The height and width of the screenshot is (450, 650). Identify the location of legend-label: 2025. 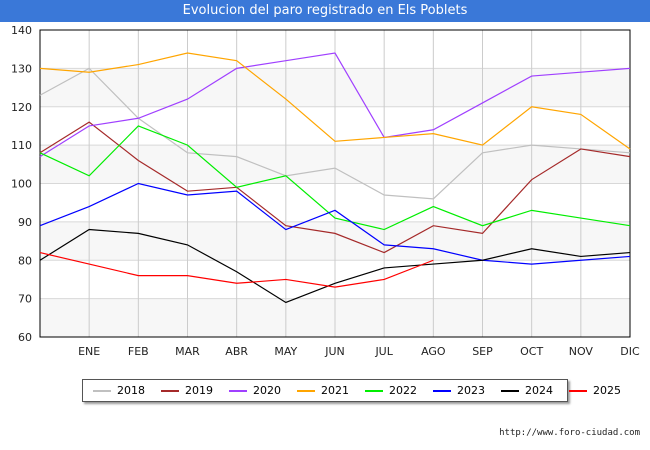
(607, 390).